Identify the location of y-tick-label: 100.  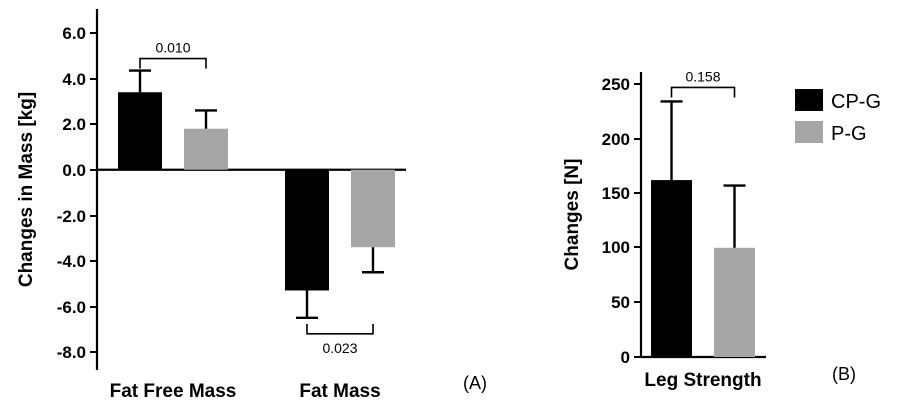
(616, 247).